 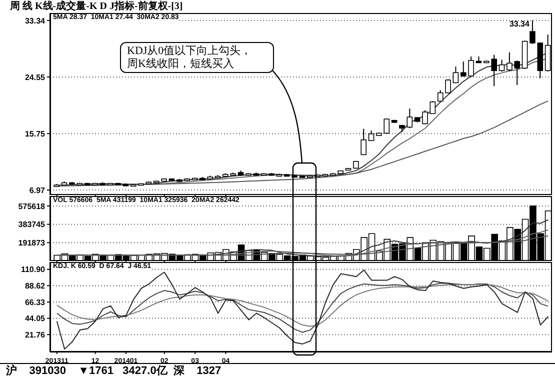 What do you see at coordinates (114, 371) in the screenshot?
I see `text: 沪 391030 ▼1761 3427.0亿 深 1327` at bounding box center [114, 371].